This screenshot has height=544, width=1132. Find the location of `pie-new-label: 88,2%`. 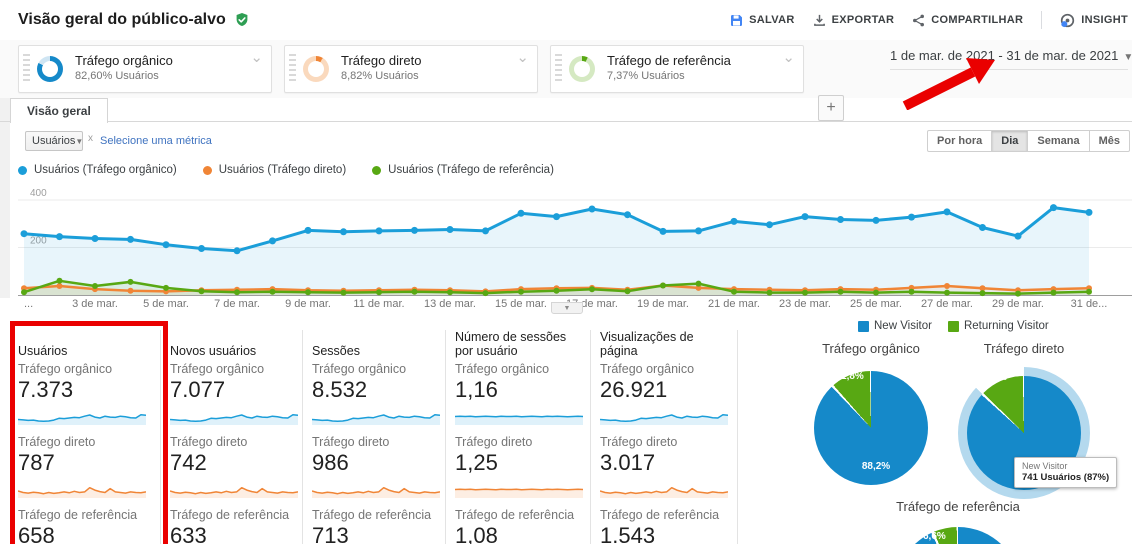

pie-new-label: 88,2% is located at coordinates (876, 466).